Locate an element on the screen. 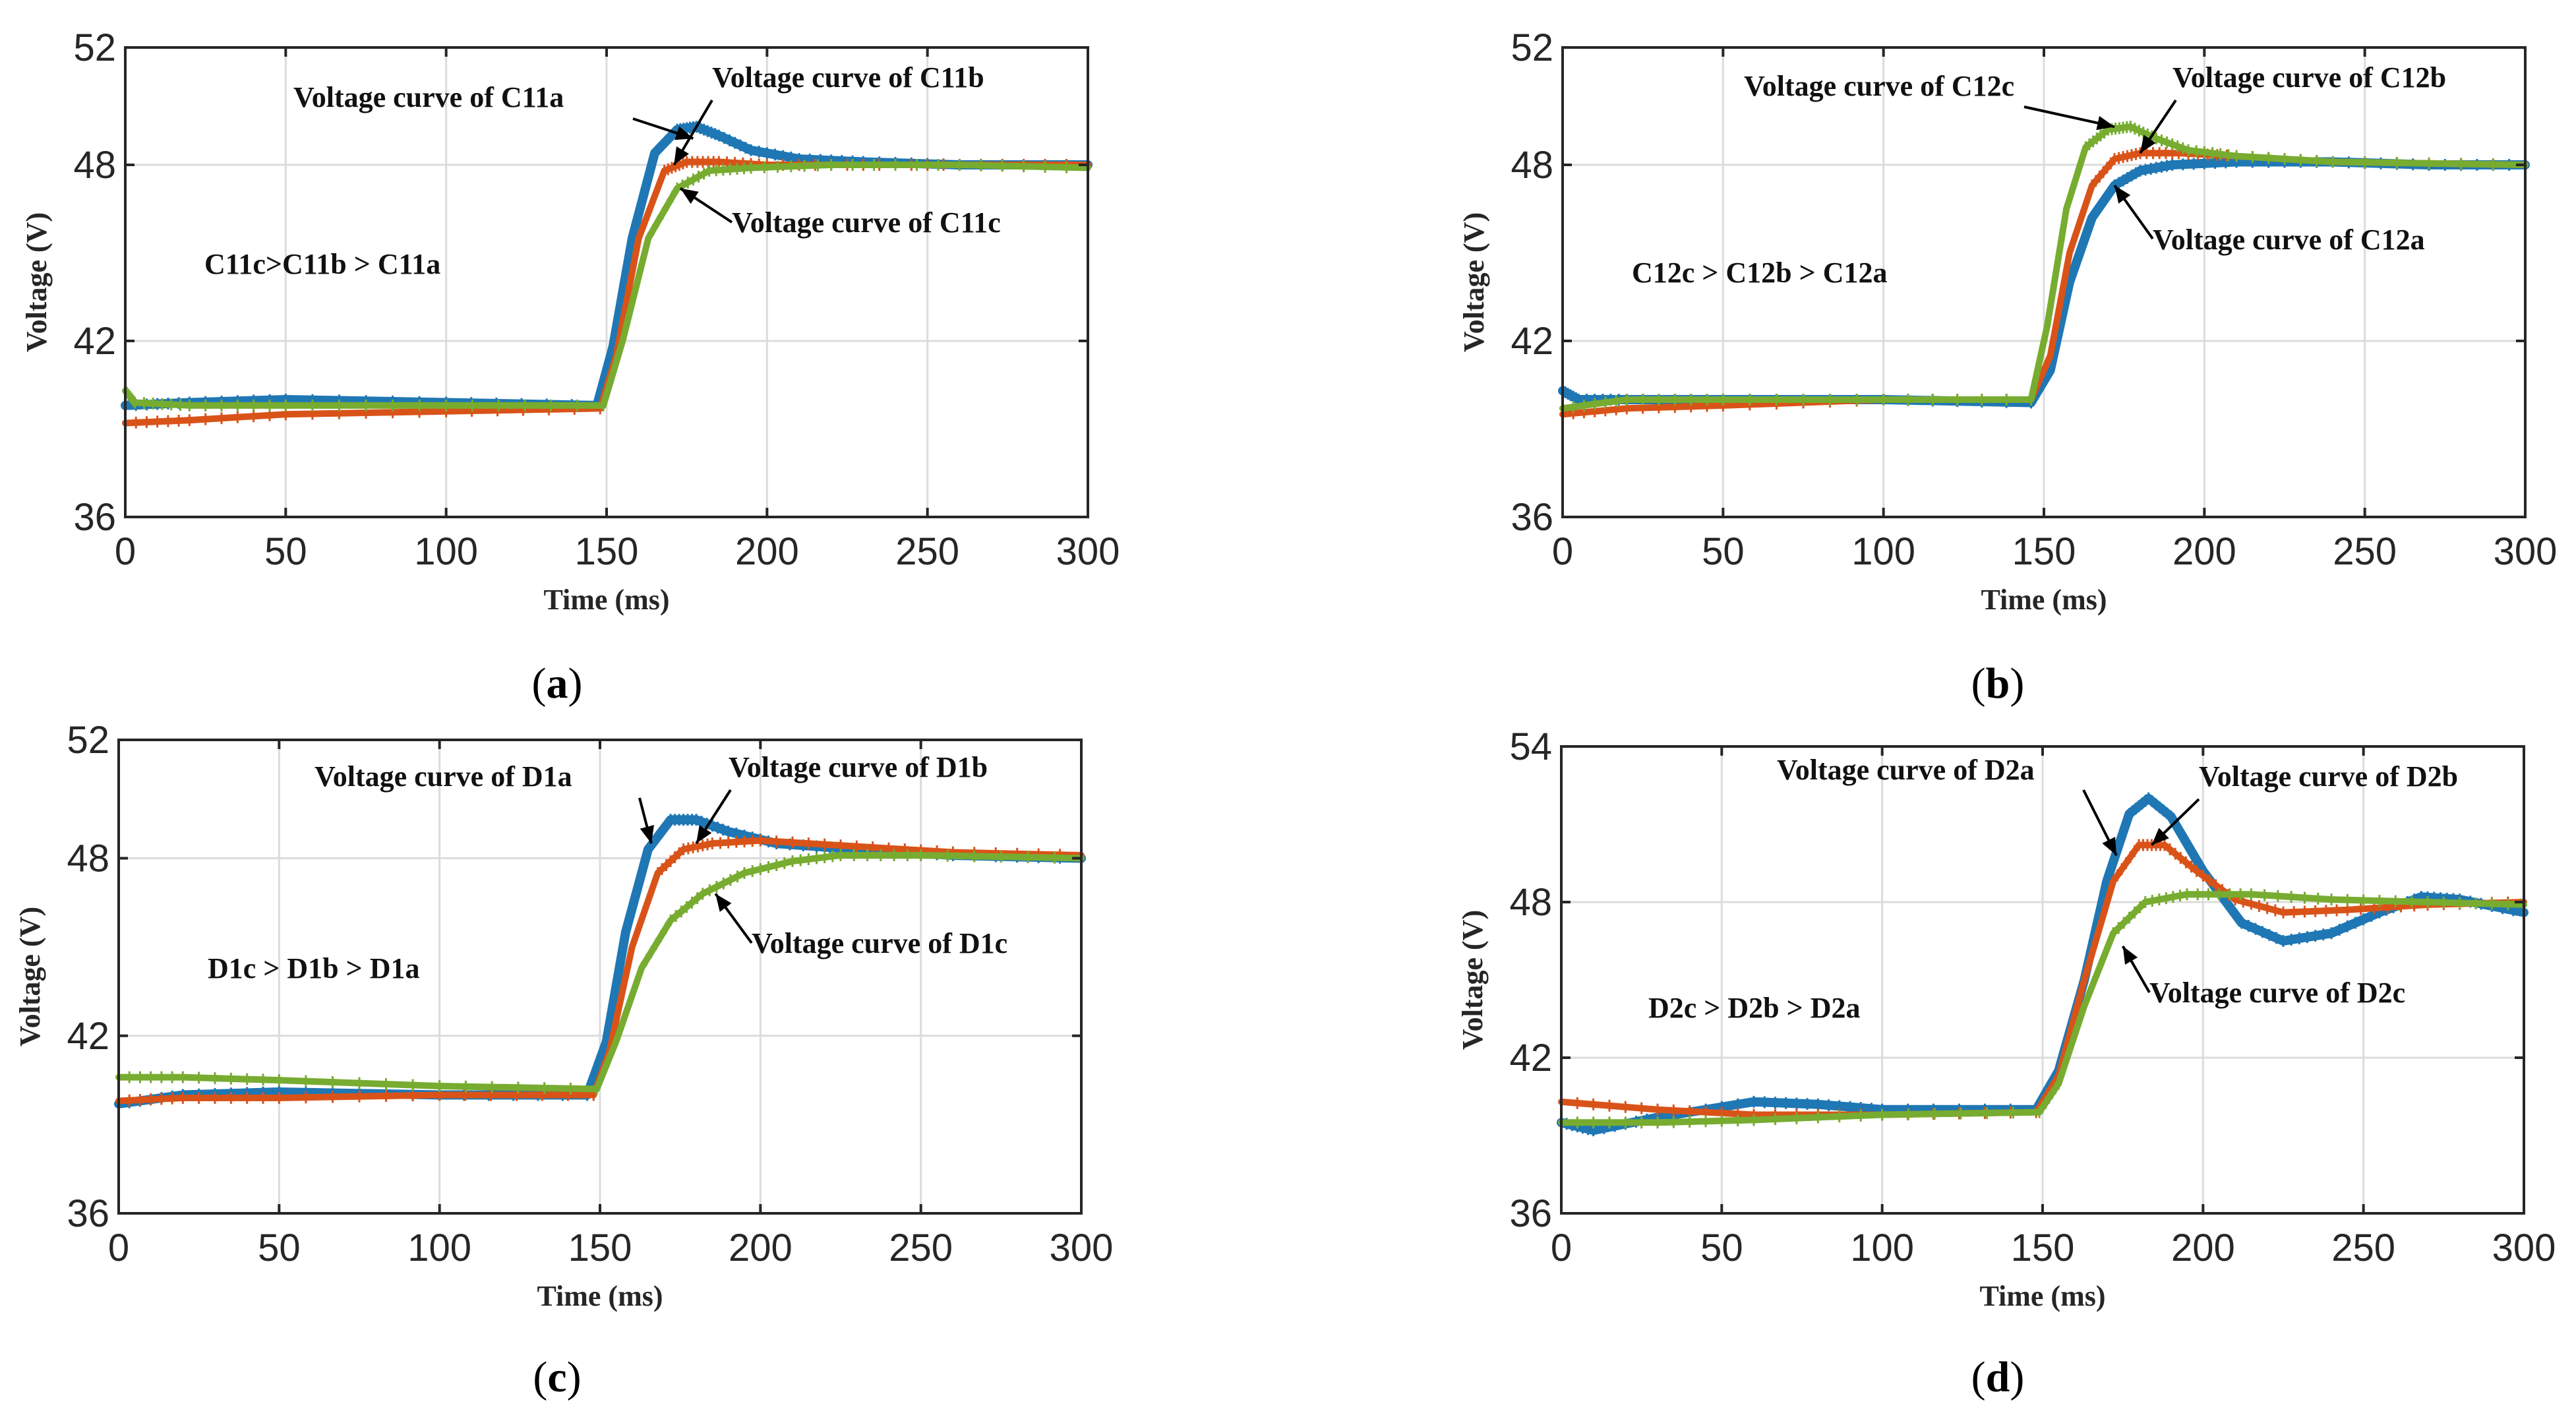 The image size is (2576, 1425). curve-annotation: Voltage curve of C12b is located at coordinates (2309, 77).